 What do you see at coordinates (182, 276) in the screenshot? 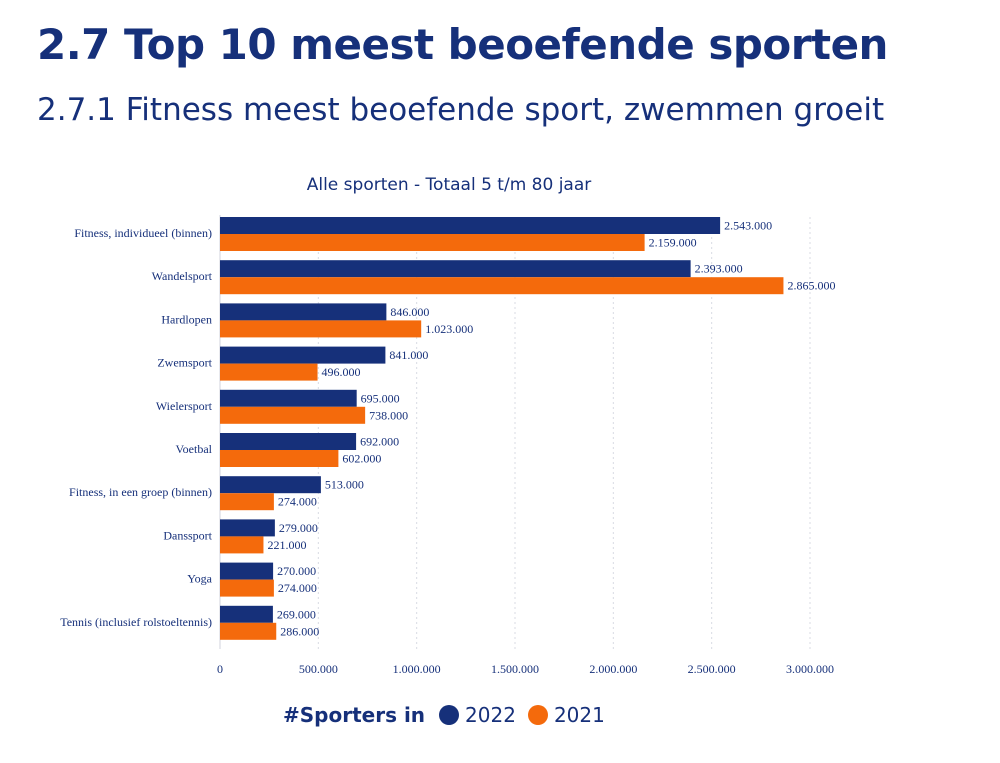
I see `category-label: Wandelsport` at bounding box center [182, 276].